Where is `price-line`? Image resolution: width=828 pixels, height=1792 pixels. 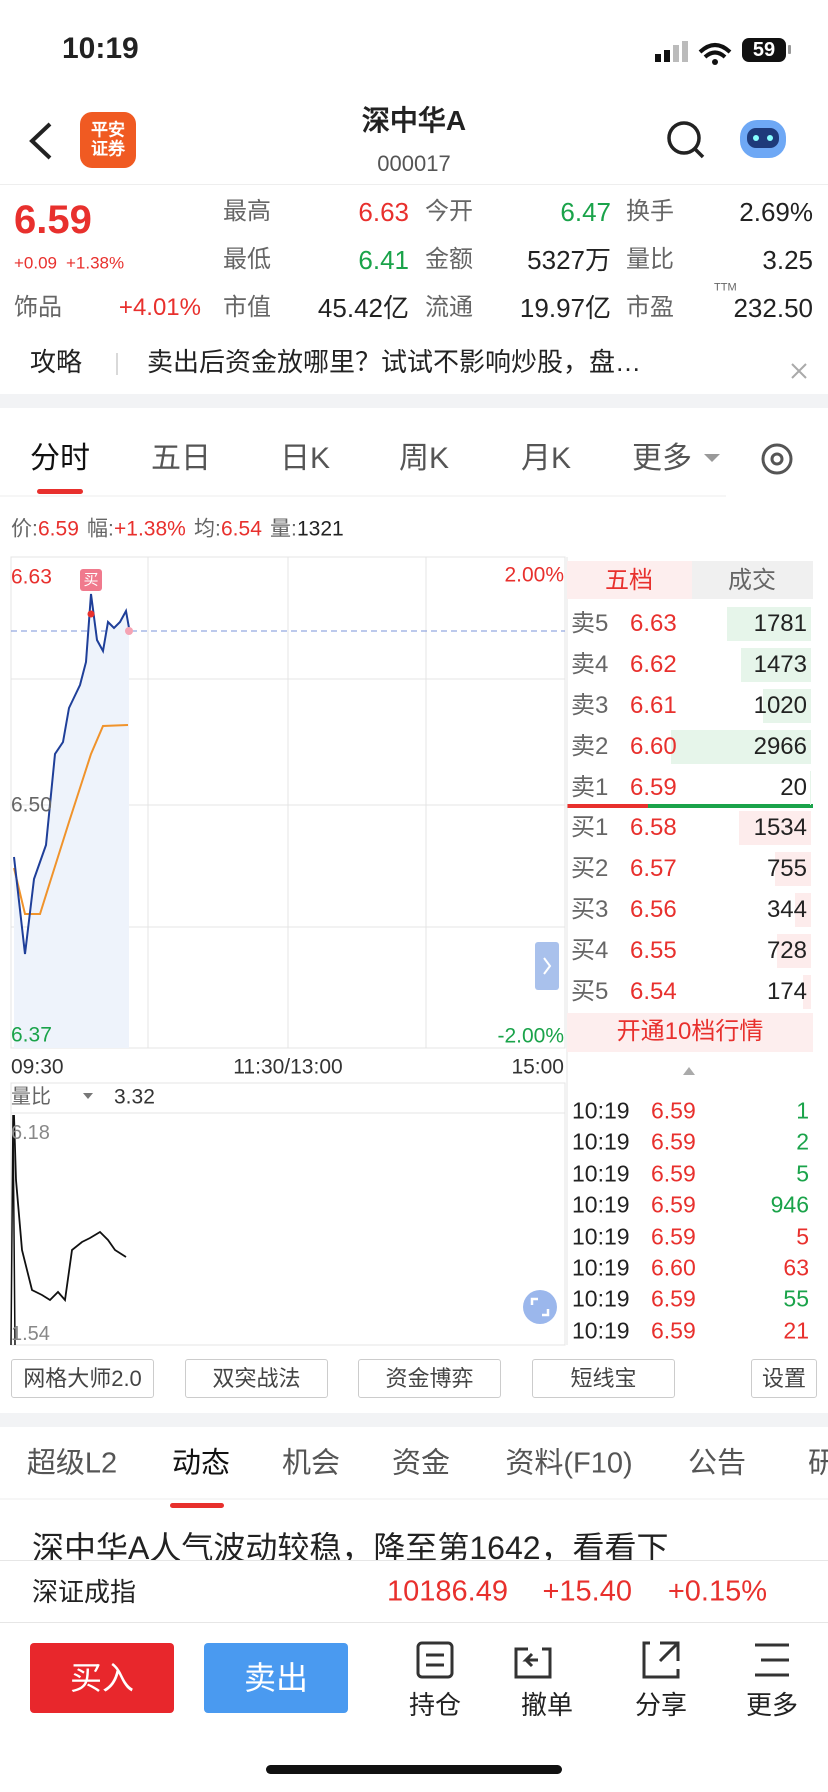 price-line is located at coordinates (71, 774).